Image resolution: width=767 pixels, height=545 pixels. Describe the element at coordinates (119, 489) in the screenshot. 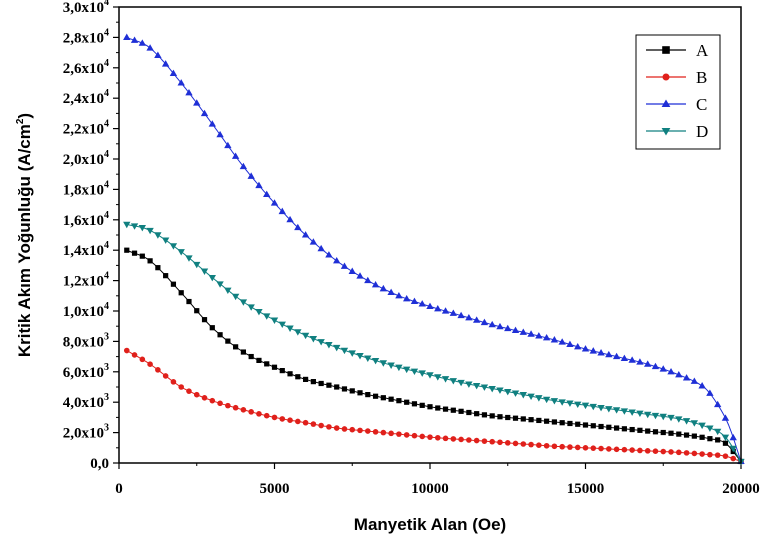

I see `x-tick-label: 0` at that location.